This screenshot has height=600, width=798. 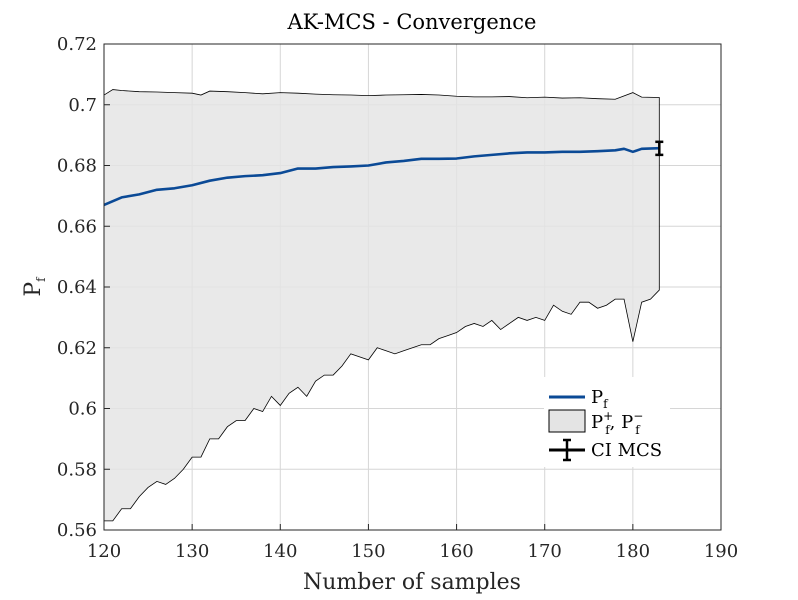 I want to click on y-tick-label: 0.56, so click(x=77, y=530).